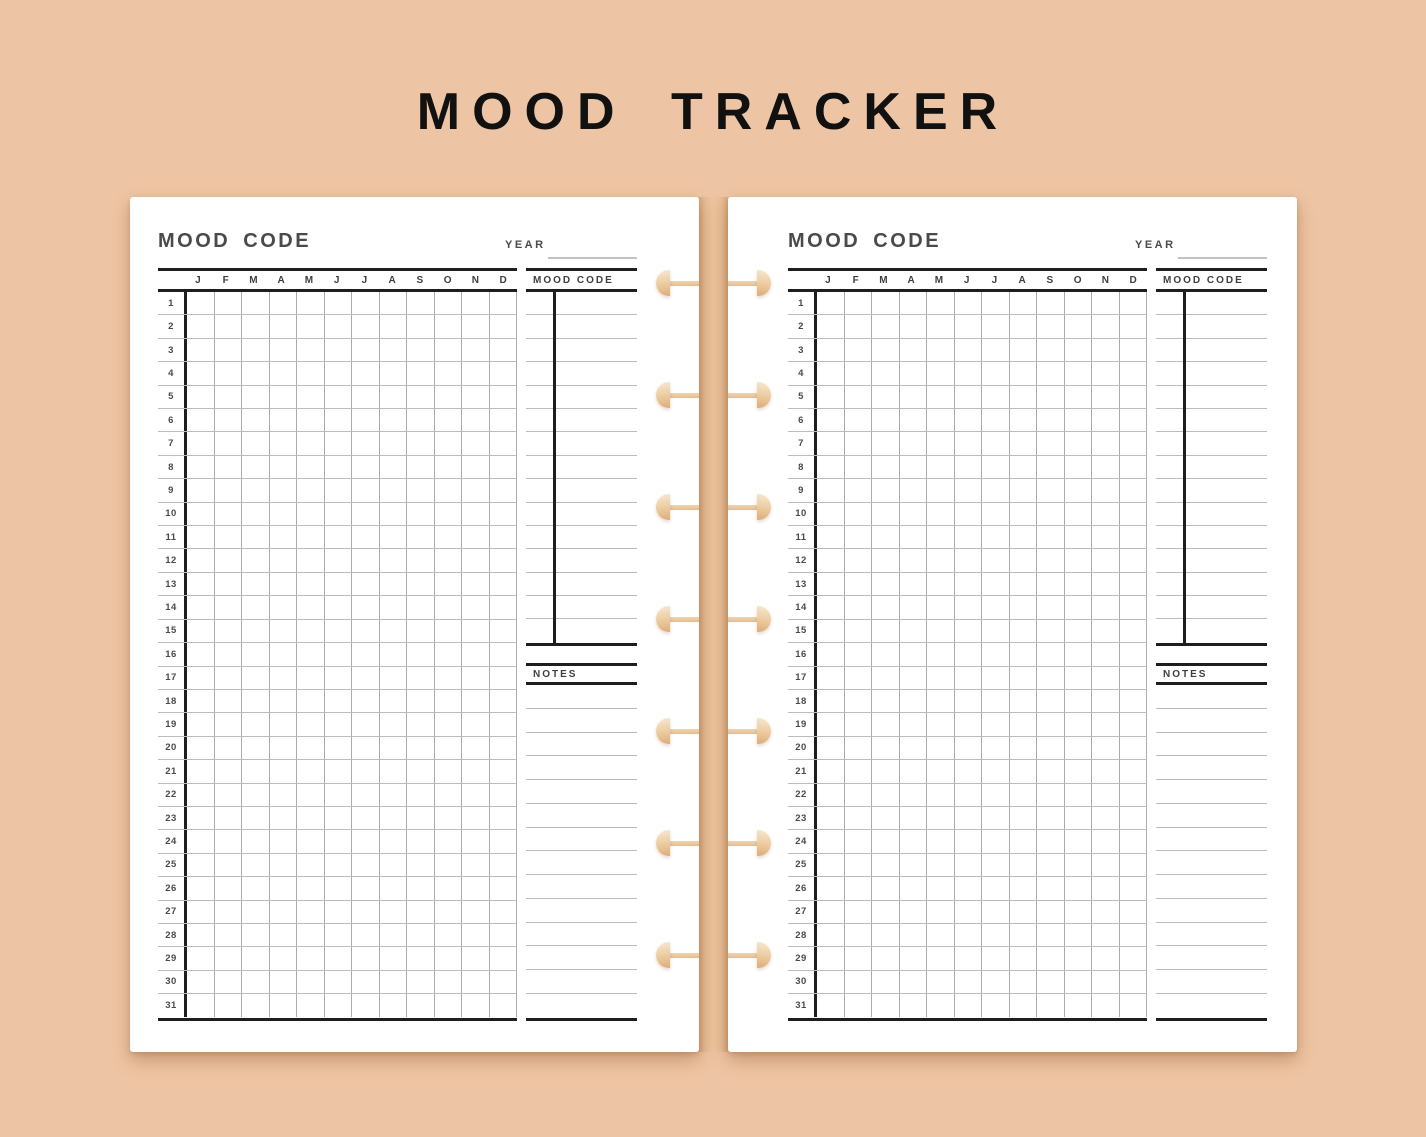 The height and width of the screenshot is (1137, 1426). Describe the element at coordinates (764, 283) in the screenshot. I see `disc-half` at that location.